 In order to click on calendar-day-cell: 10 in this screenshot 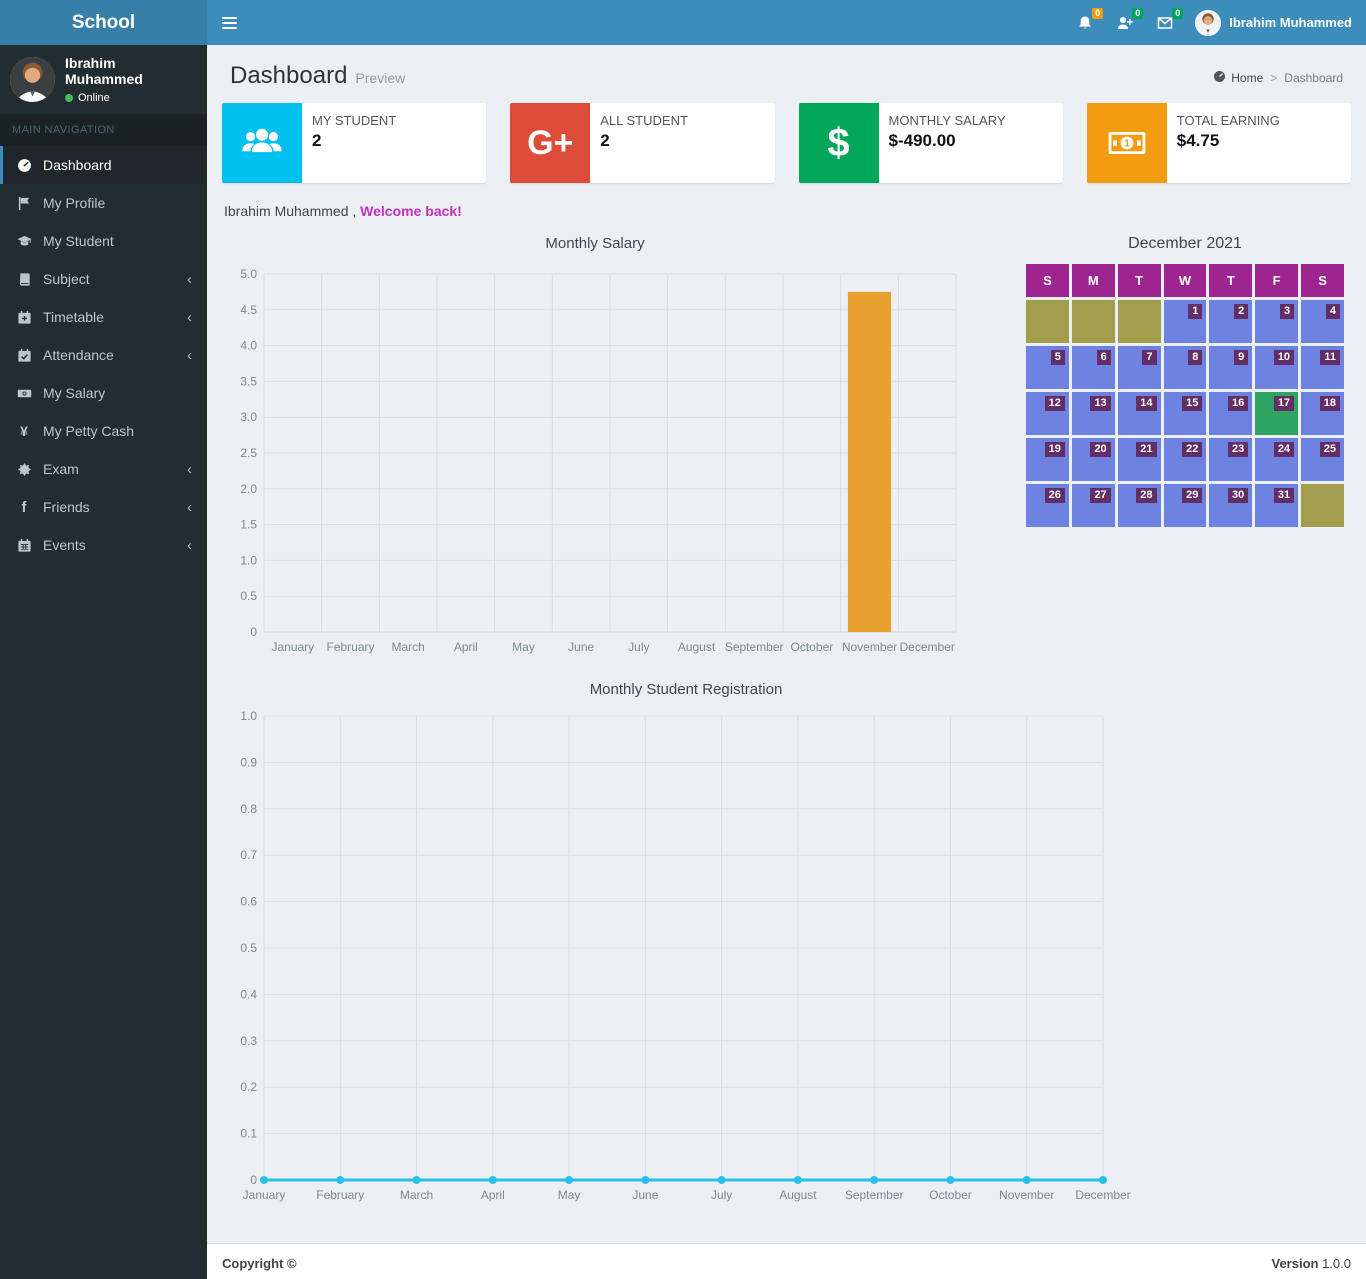, I will do `click(1277, 367)`.